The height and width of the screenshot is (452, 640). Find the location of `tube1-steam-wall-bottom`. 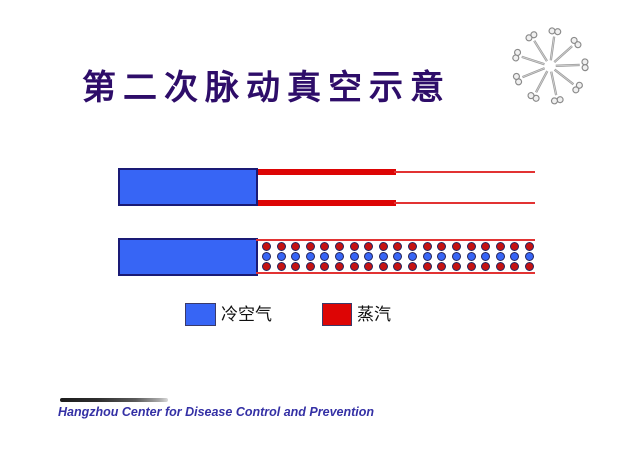

tube1-steam-wall-bottom is located at coordinates (327, 203).